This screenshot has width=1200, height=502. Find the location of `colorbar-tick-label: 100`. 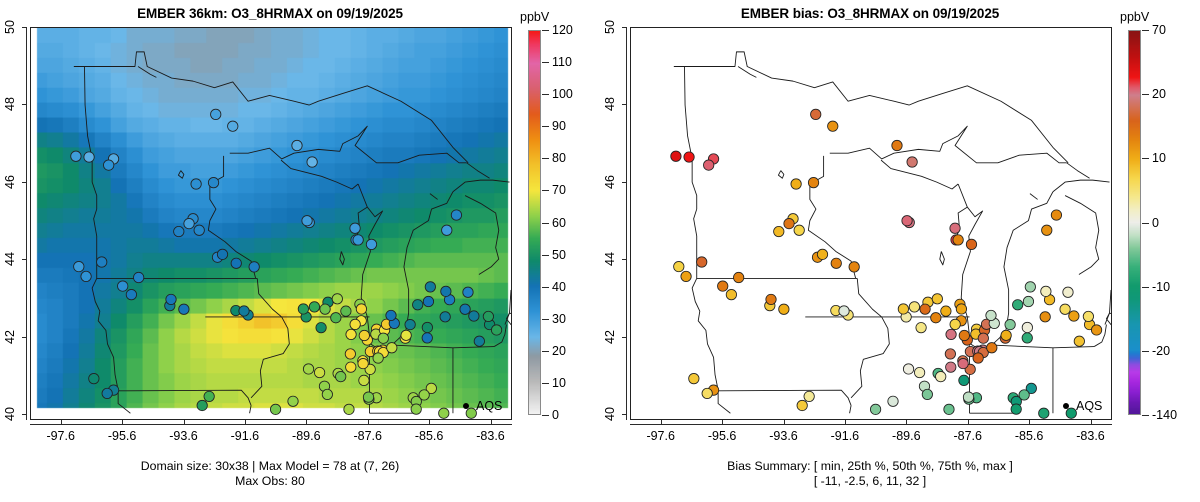

colorbar-tick-label: 100 is located at coordinates (562, 94).